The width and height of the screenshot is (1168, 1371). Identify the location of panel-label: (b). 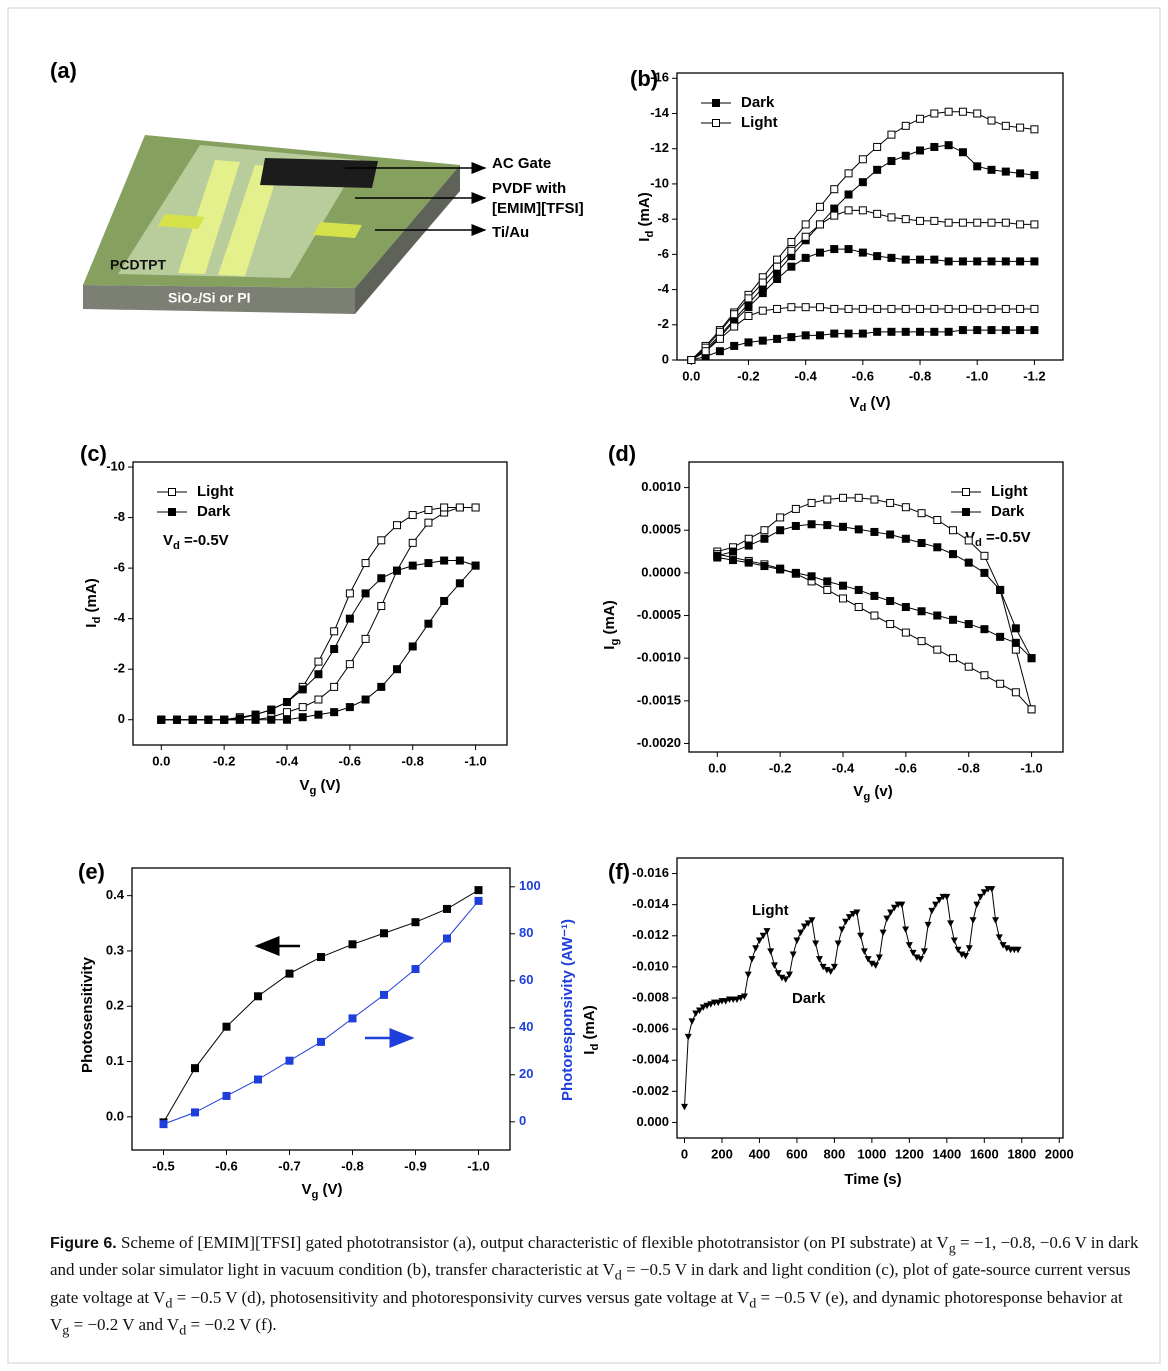
(644, 78).